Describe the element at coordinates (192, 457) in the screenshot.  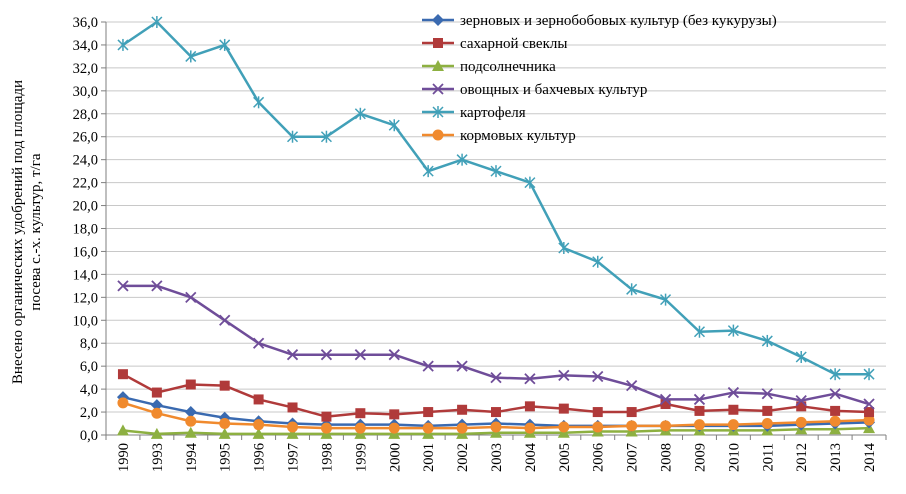
I see `x-tick-label: 1994` at that location.